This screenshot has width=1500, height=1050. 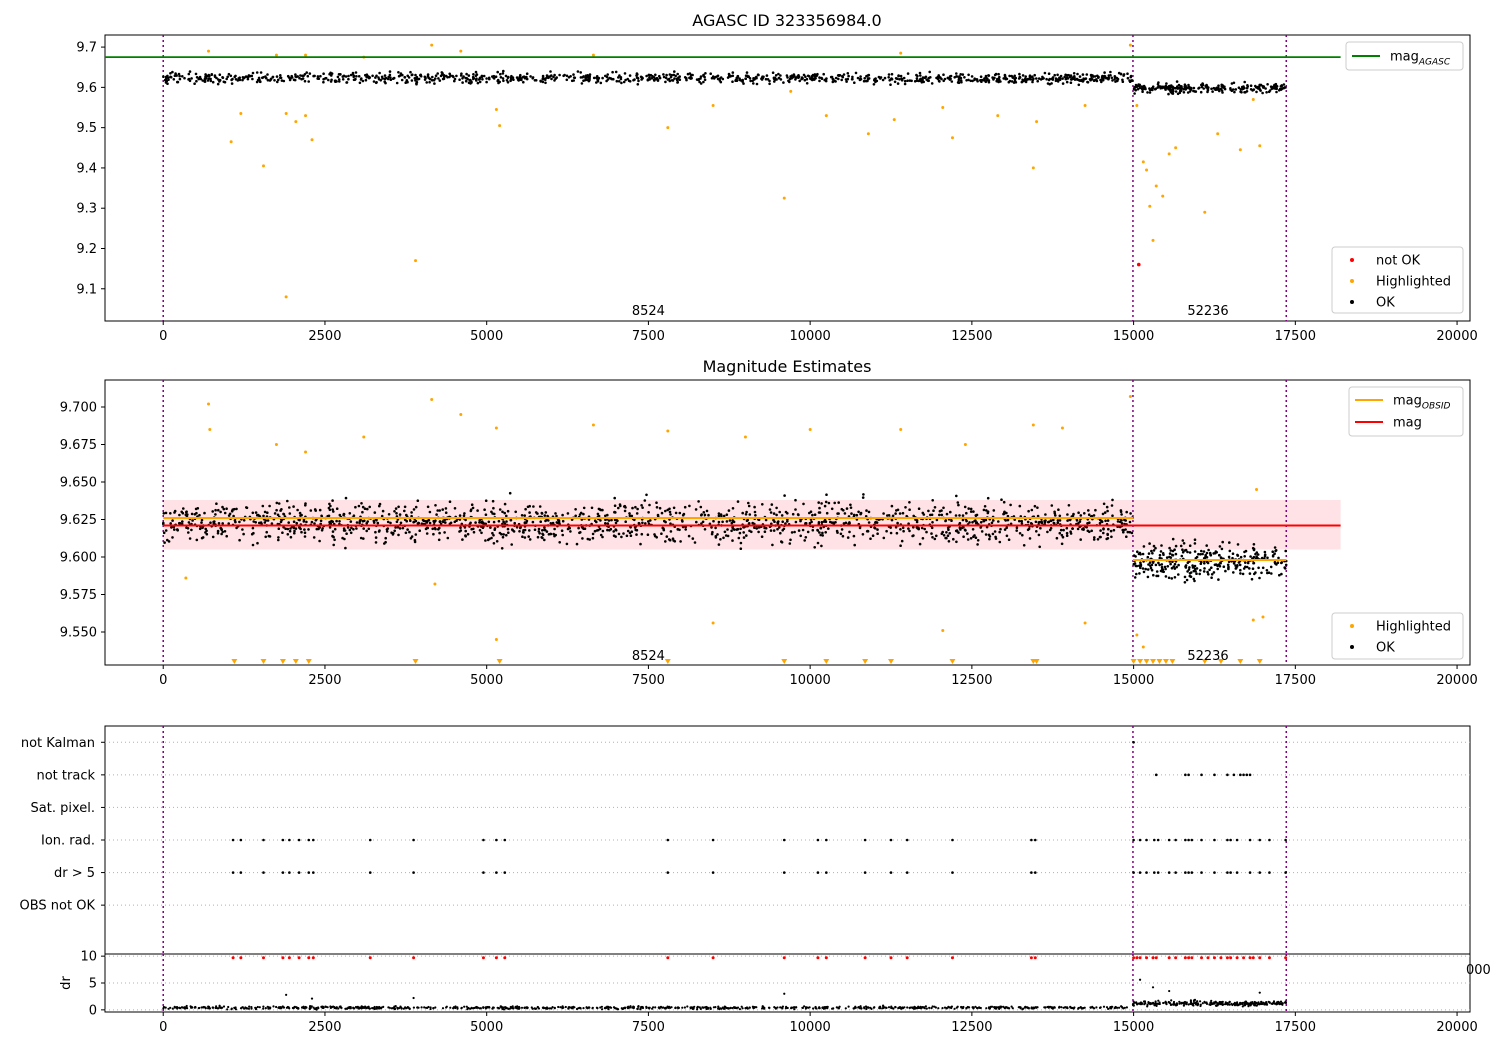 What do you see at coordinates (809, 336) in the screenshot?
I see `x-tick-label: 10000` at bounding box center [809, 336].